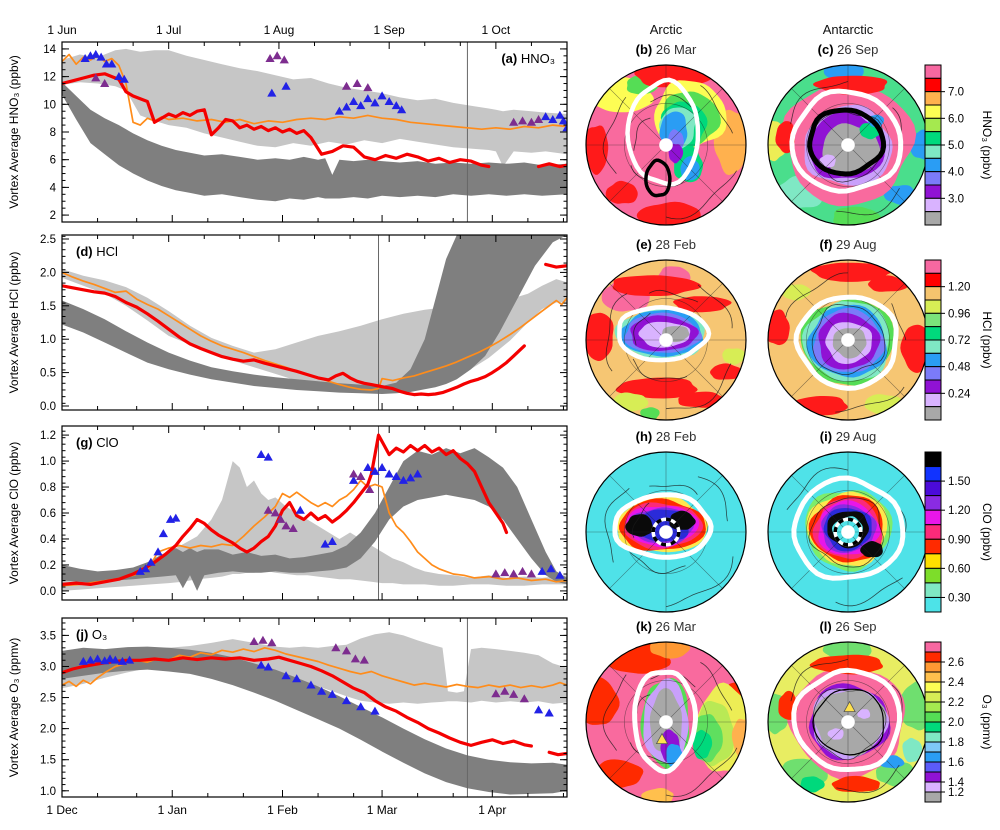 Image resolution: width=1000 pixels, height=830 pixels. What do you see at coordinates (956, 763) in the screenshot?
I see `colorbar-tick-label: 1.6` at bounding box center [956, 763].